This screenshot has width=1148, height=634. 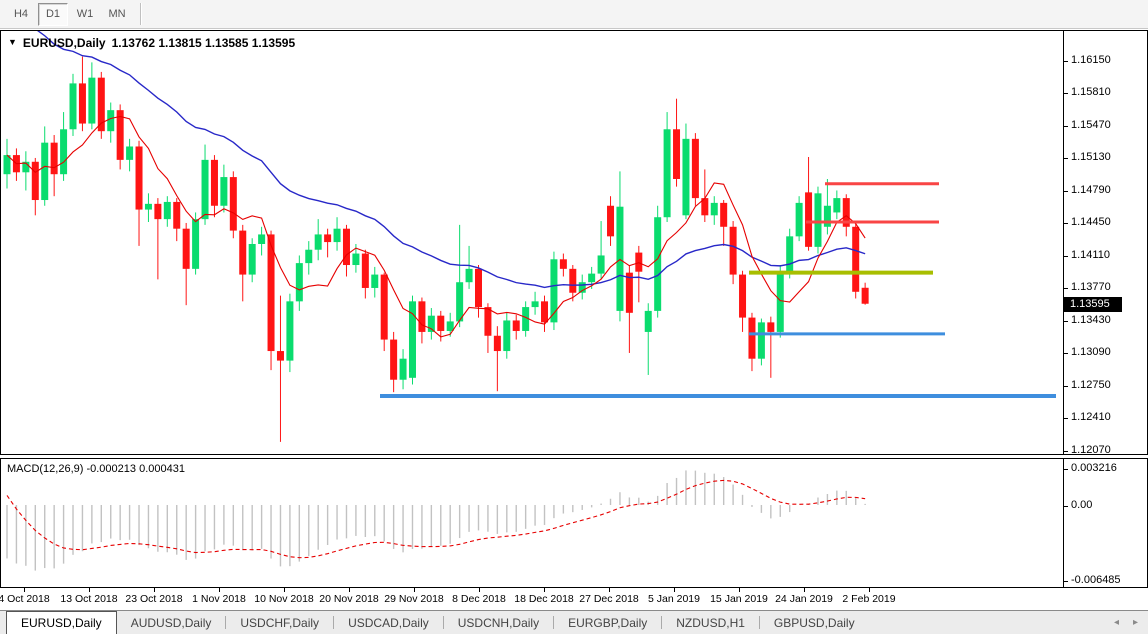 What do you see at coordinates (53, 14) in the screenshot?
I see `timeframe-button-d1: D1` at bounding box center [53, 14].